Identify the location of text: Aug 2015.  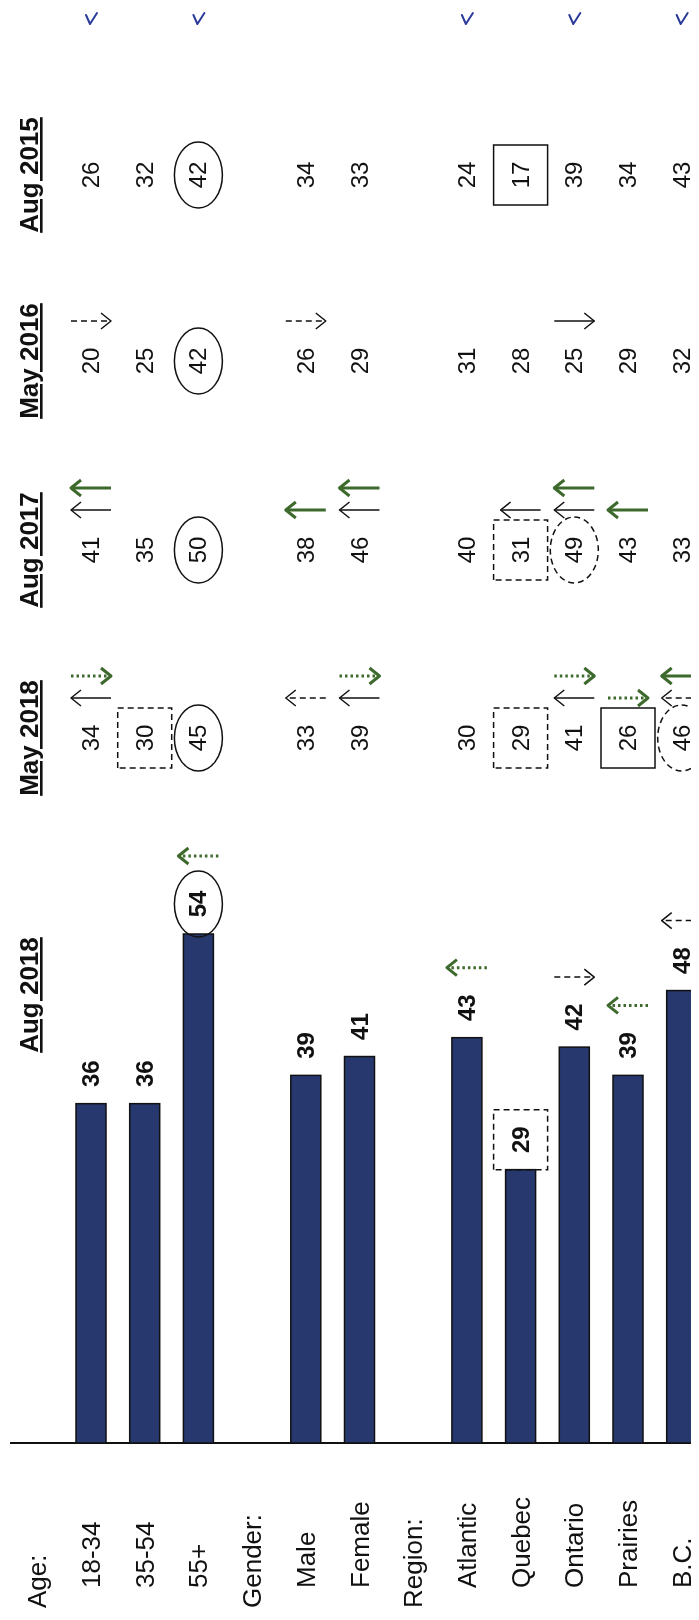
(29, 175).